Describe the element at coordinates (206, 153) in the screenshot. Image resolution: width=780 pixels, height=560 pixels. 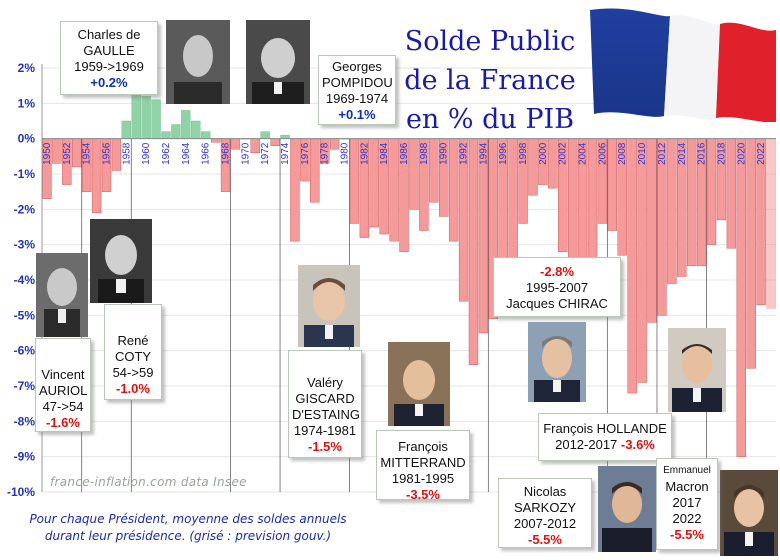
I see `x-tick-label: 1966` at that location.